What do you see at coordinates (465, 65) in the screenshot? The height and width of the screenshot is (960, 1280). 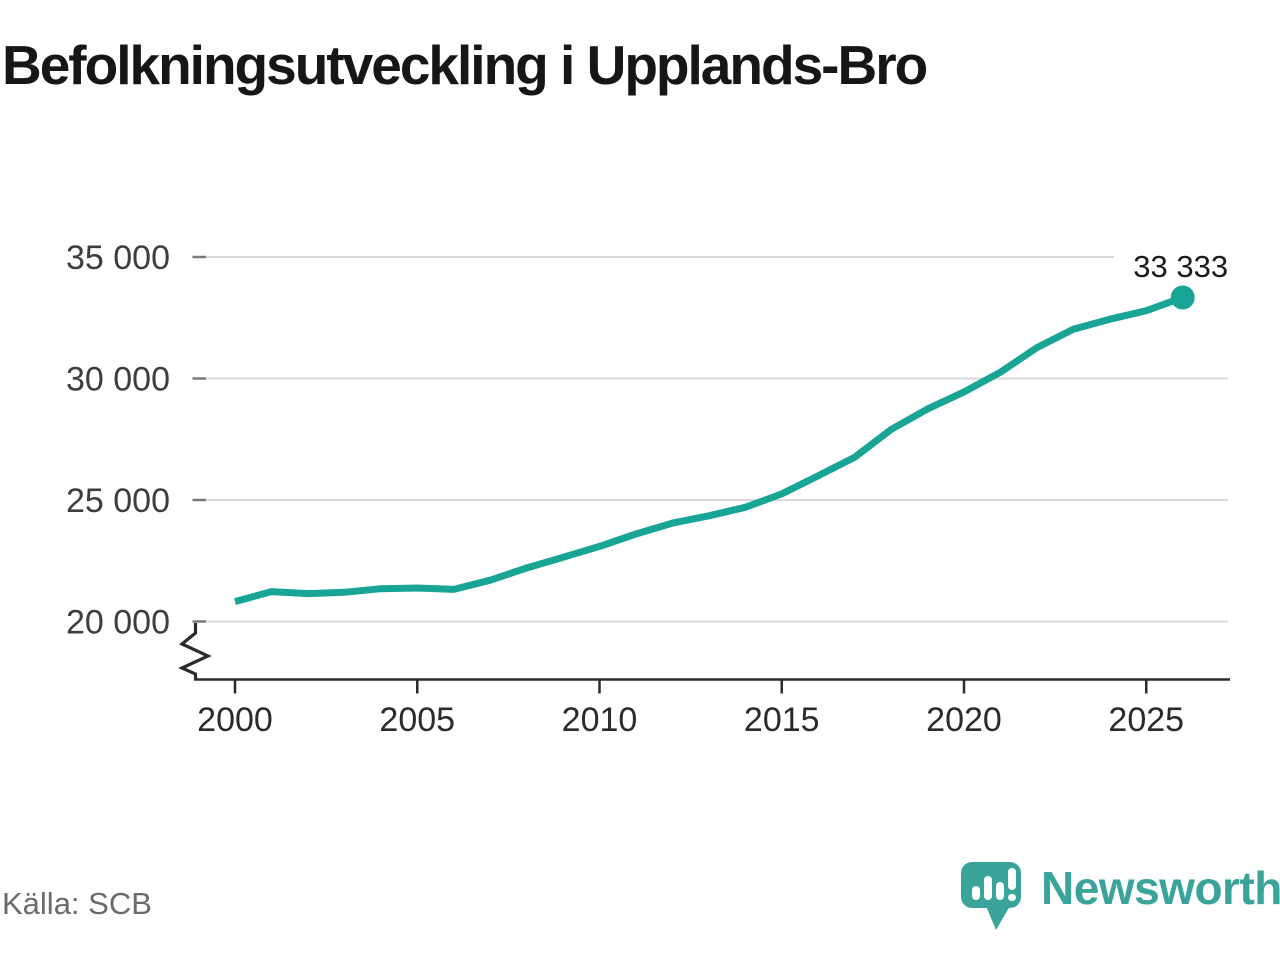 I see `chart-title: Befolkningsutveckling i Upplands-Bro` at bounding box center [465, 65].